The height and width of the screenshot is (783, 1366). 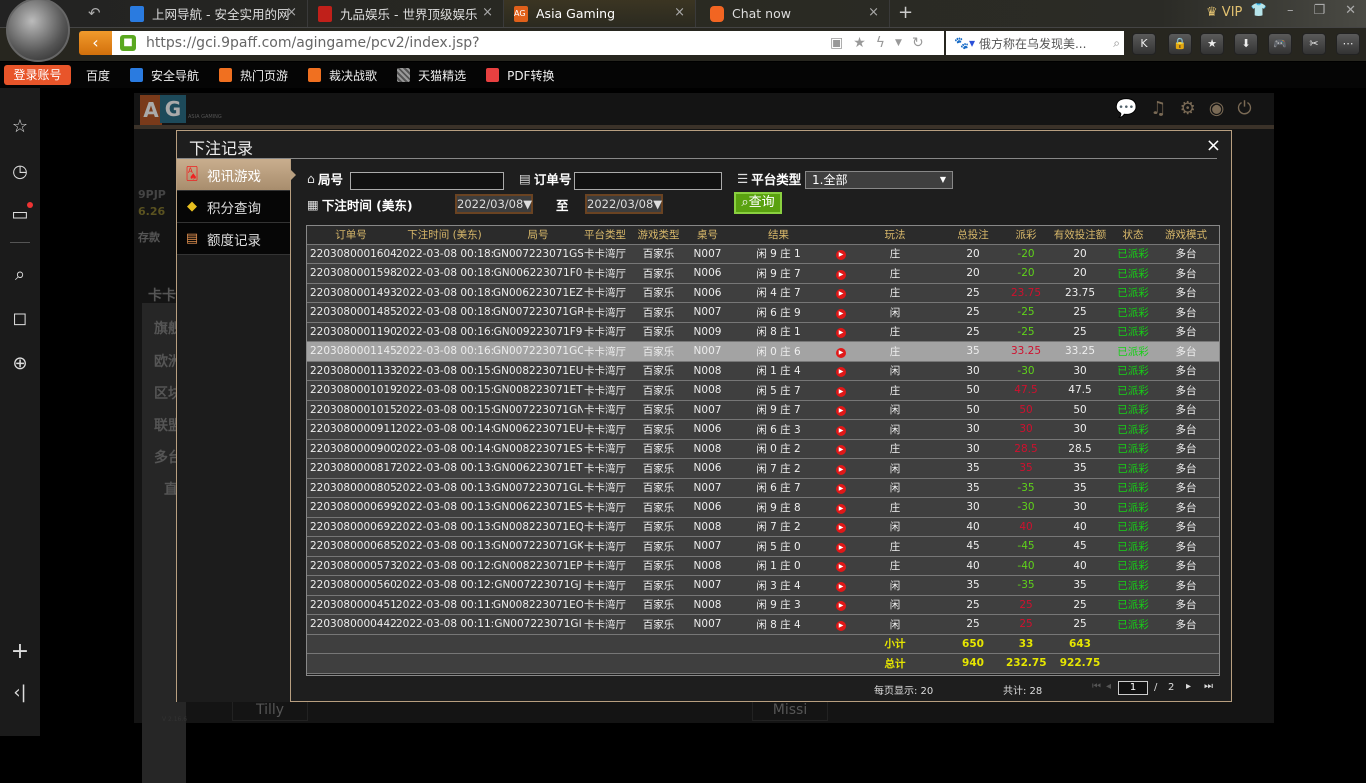 What do you see at coordinates (906, 12) in the screenshot?
I see `new-tab-button: +` at bounding box center [906, 12].